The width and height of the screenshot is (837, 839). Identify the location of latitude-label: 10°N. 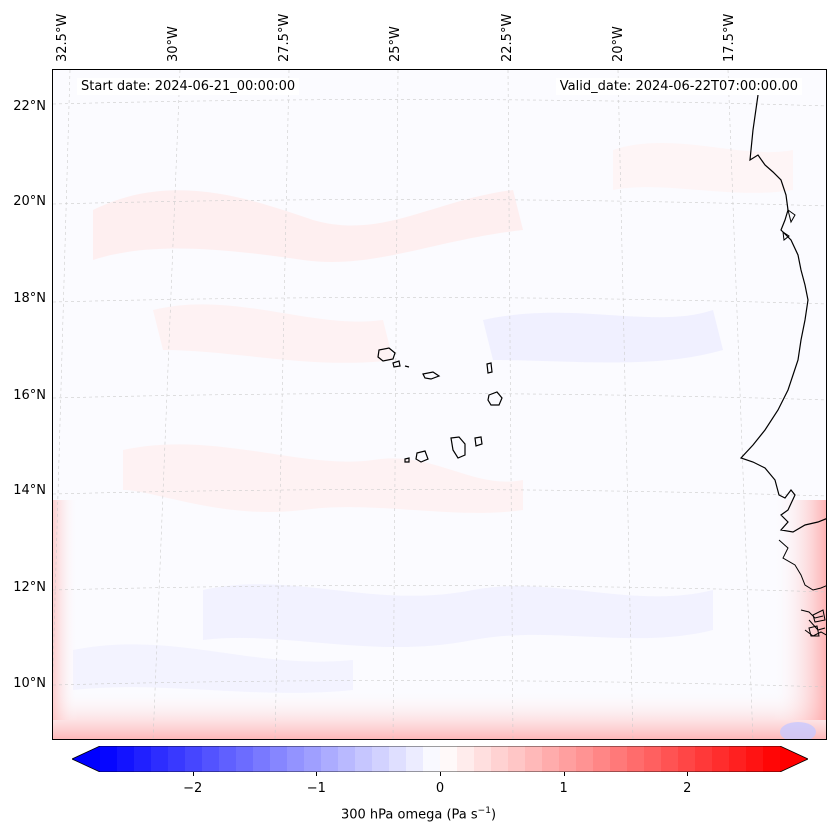
(29, 683).